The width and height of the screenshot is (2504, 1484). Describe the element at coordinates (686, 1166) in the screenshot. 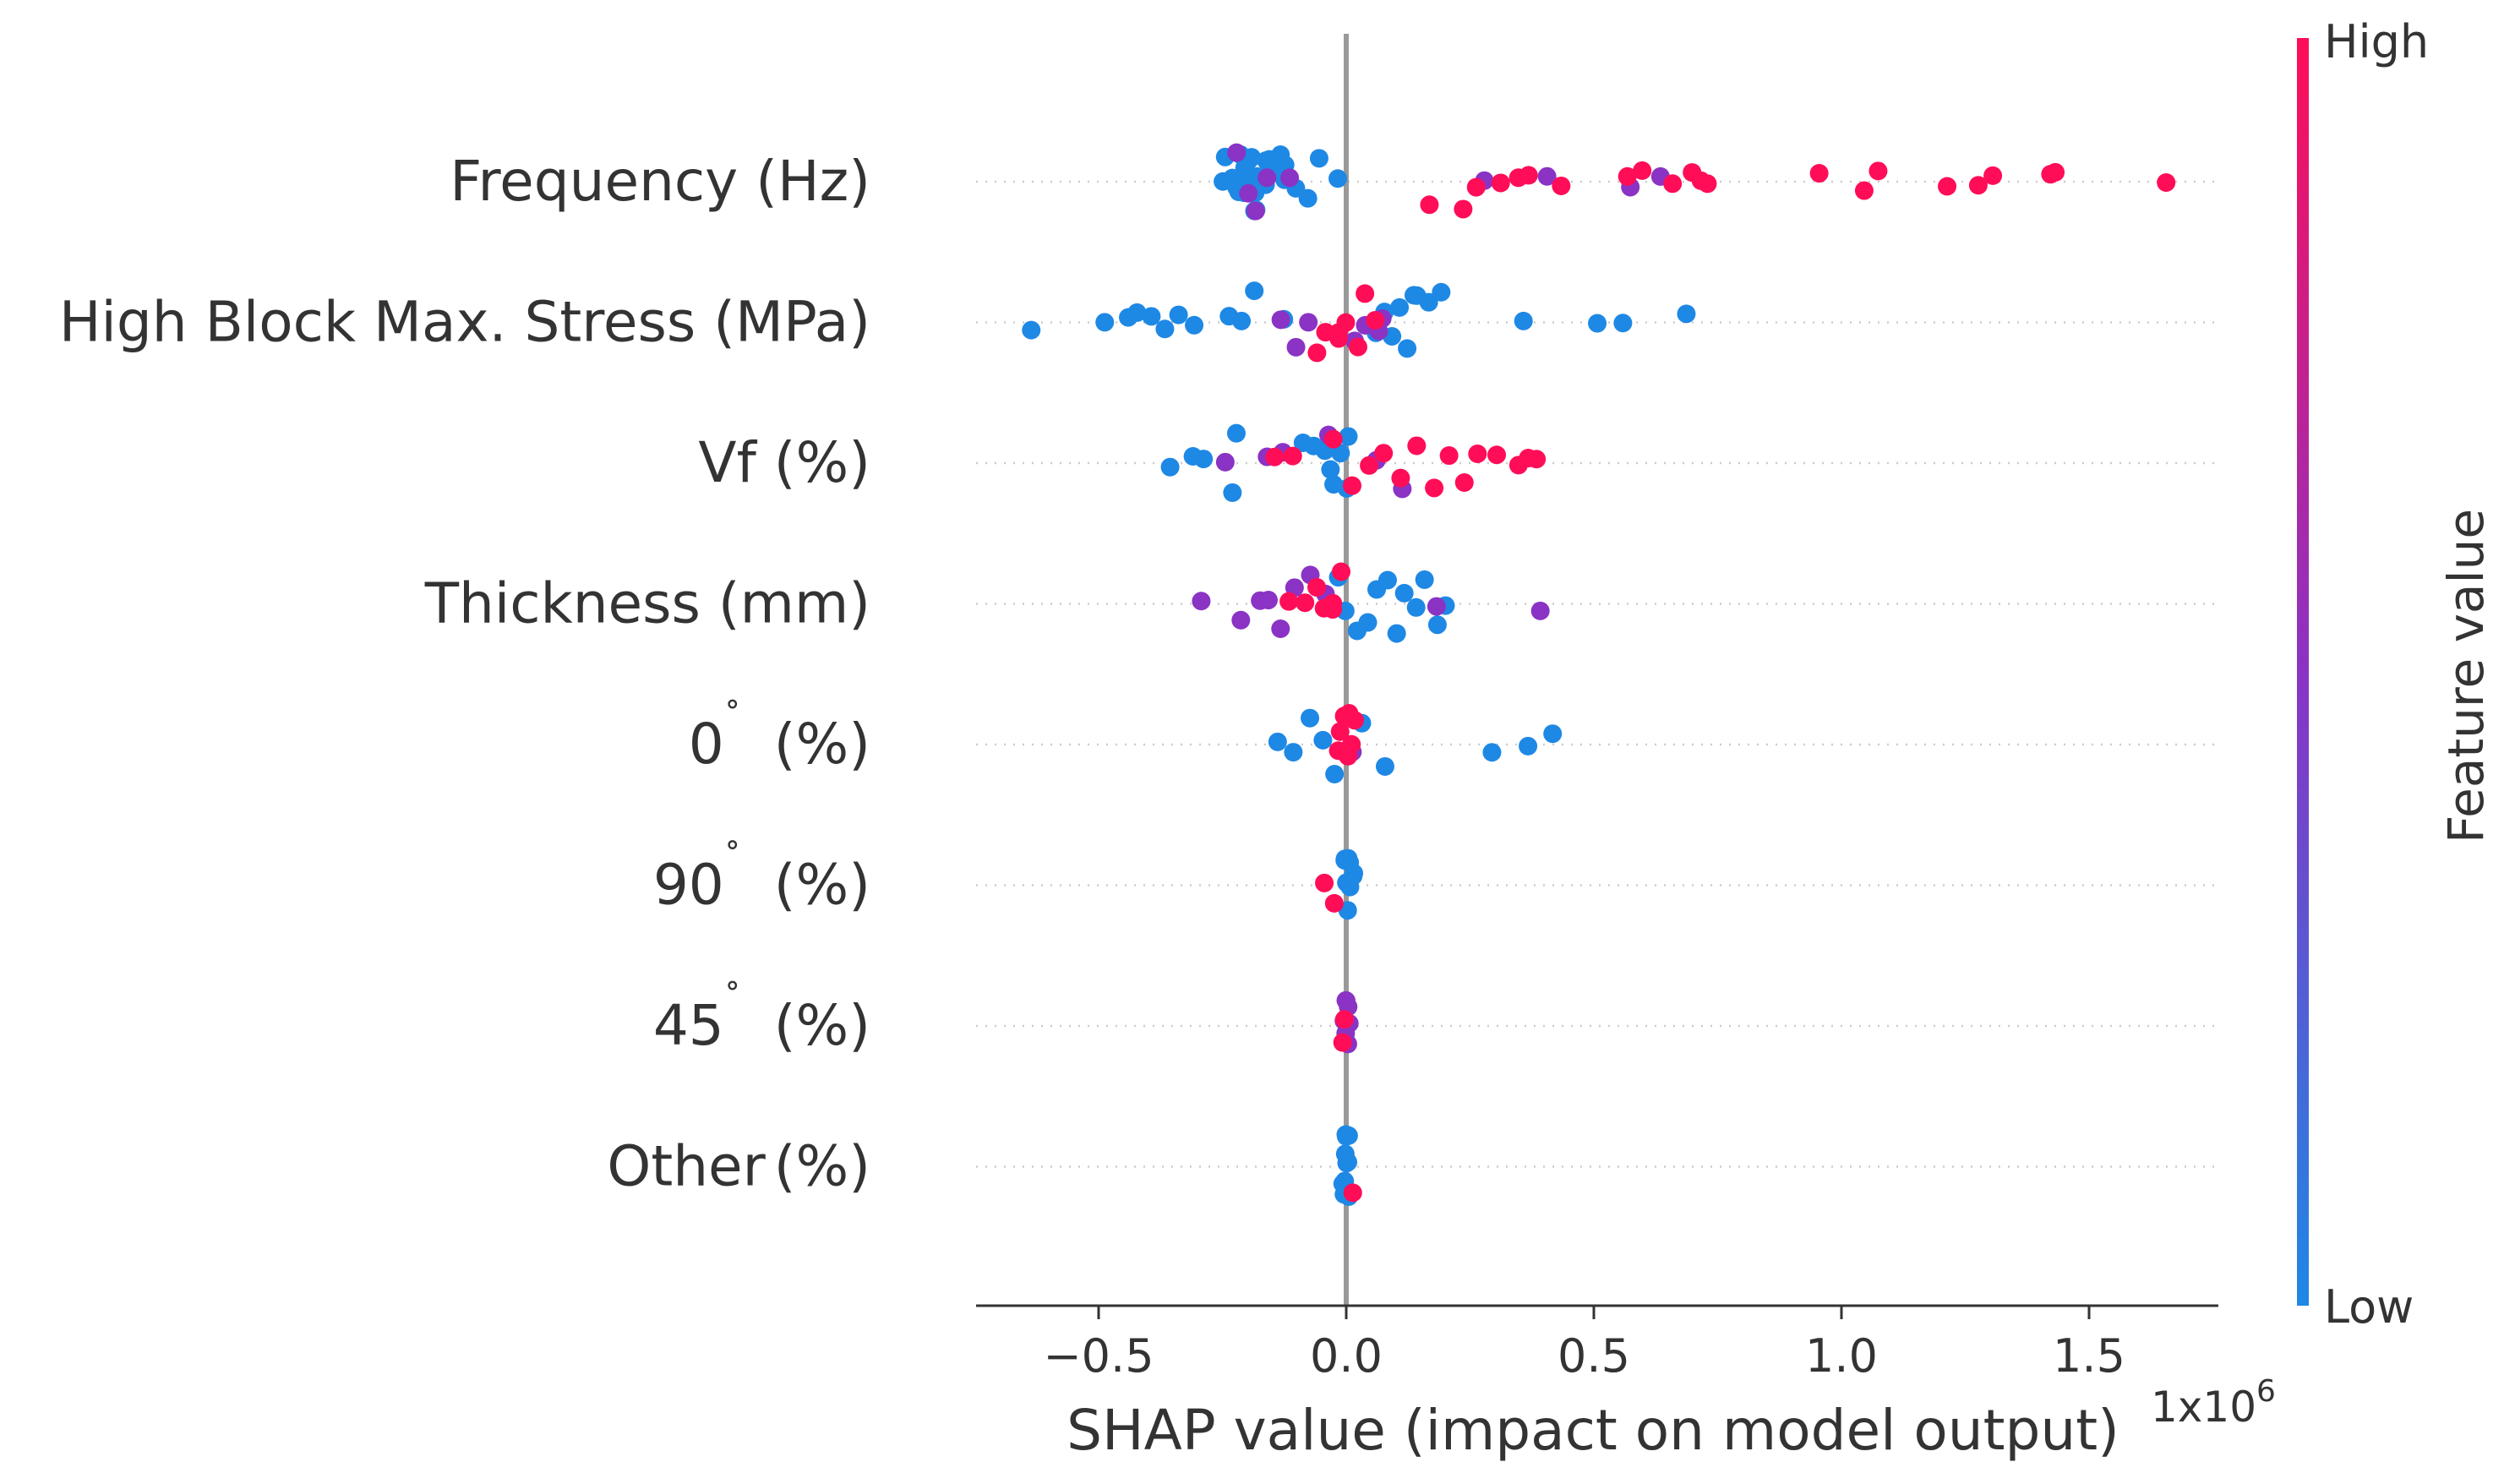

I see `feature-label-main: Other` at that location.